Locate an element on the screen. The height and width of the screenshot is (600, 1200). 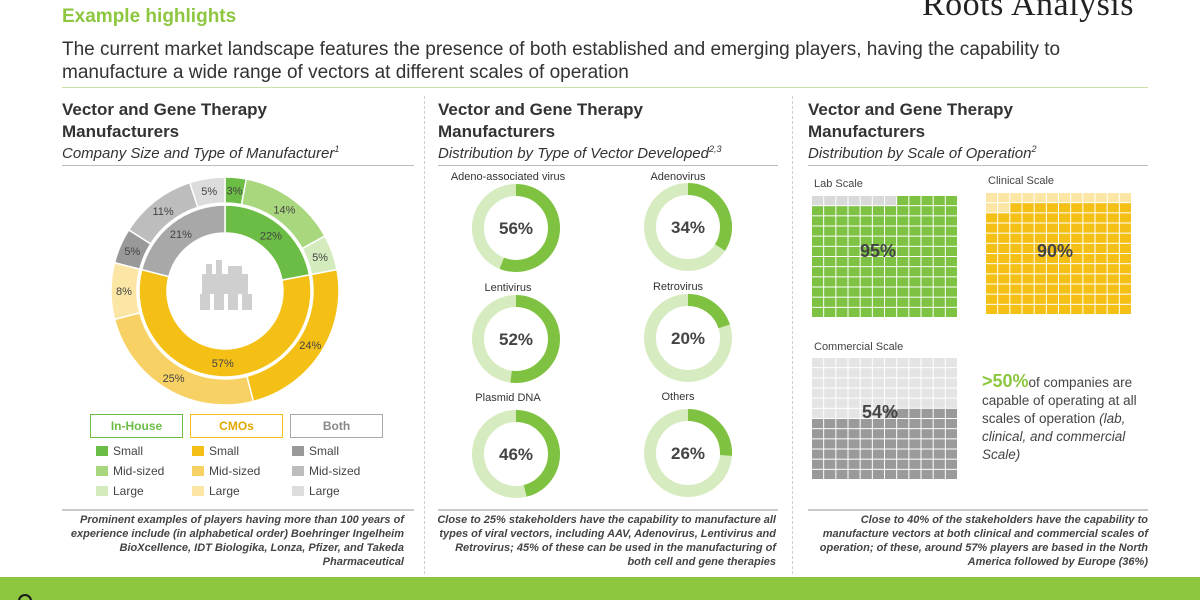
donut-labels: 3% 14% 5% 24% 25% 8% 5% 11% 5% 22% 57% 21% is located at coordinates (222, 284).